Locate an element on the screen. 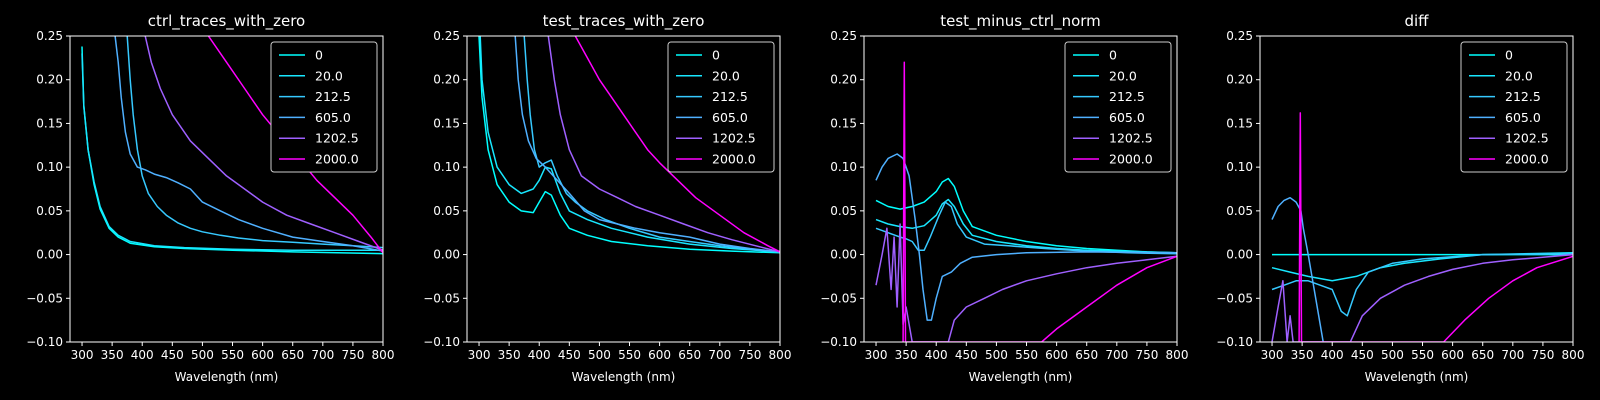 Image resolution: width=1600 pixels, height=400 pixels. chart-title: test_traces_with_zero is located at coordinates (624, 21).